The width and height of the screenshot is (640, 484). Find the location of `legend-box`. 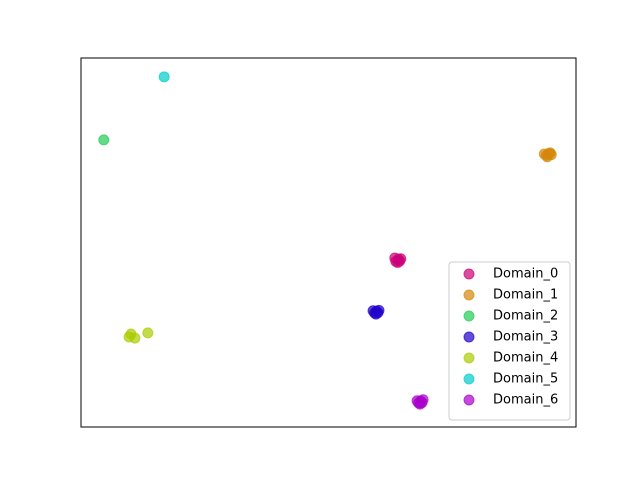

legend-box is located at coordinates (509, 341).